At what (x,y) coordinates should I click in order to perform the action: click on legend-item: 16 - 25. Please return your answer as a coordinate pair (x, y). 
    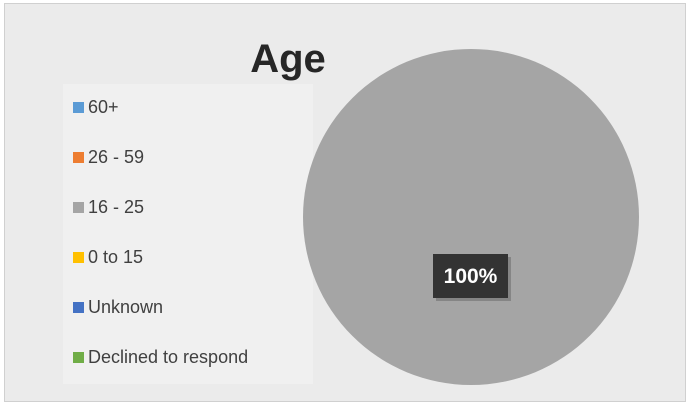
    Looking at the image, I should click on (108, 207).